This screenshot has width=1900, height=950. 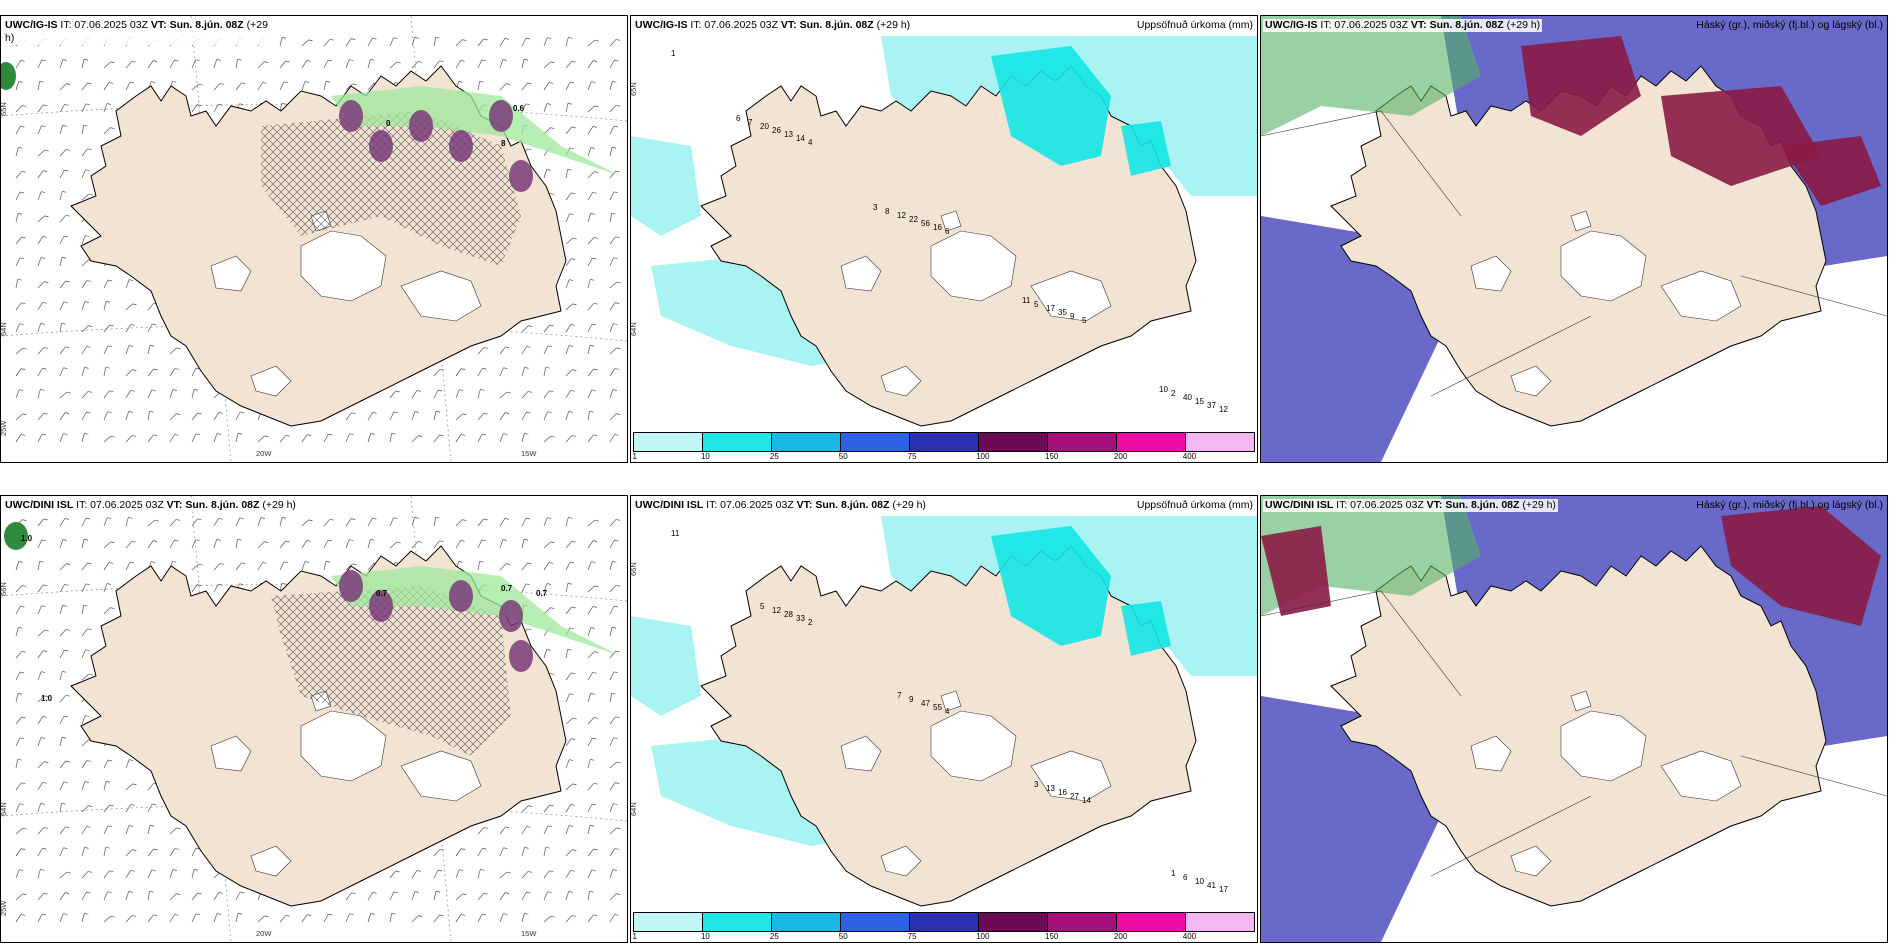 What do you see at coordinates (800, 138) in the screenshot?
I see `precip-value: 14` at bounding box center [800, 138].